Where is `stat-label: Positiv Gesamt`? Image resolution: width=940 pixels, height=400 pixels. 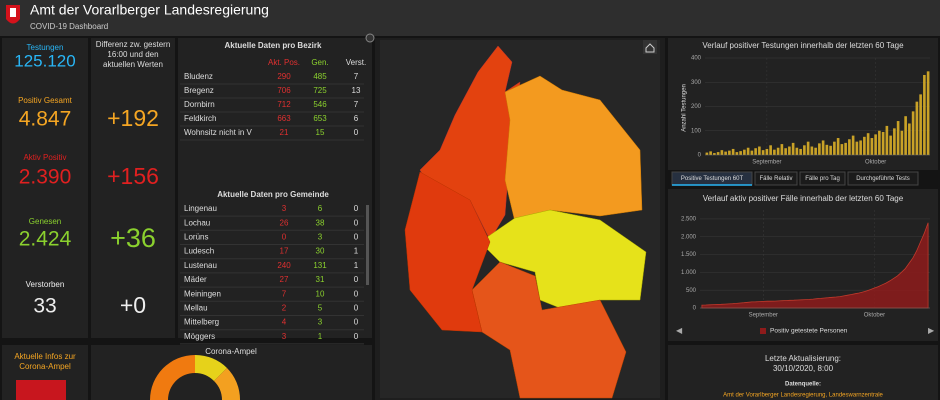 stat-label: Positiv Gesamt is located at coordinates (45, 100).